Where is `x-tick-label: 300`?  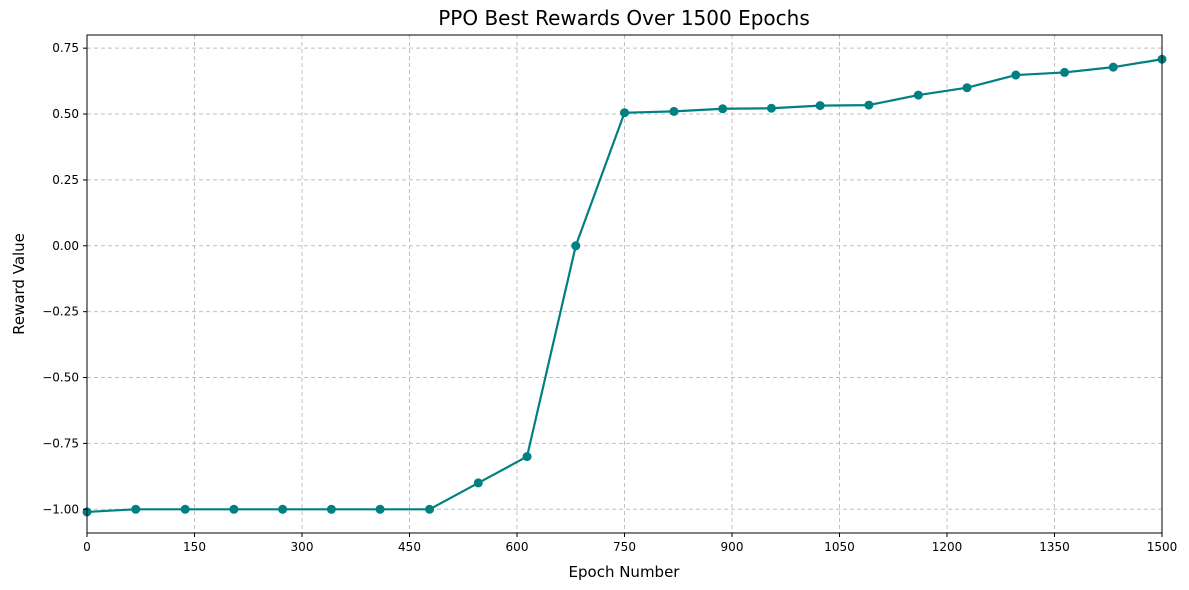 x-tick-label: 300 is located at coordinates (302, 547).